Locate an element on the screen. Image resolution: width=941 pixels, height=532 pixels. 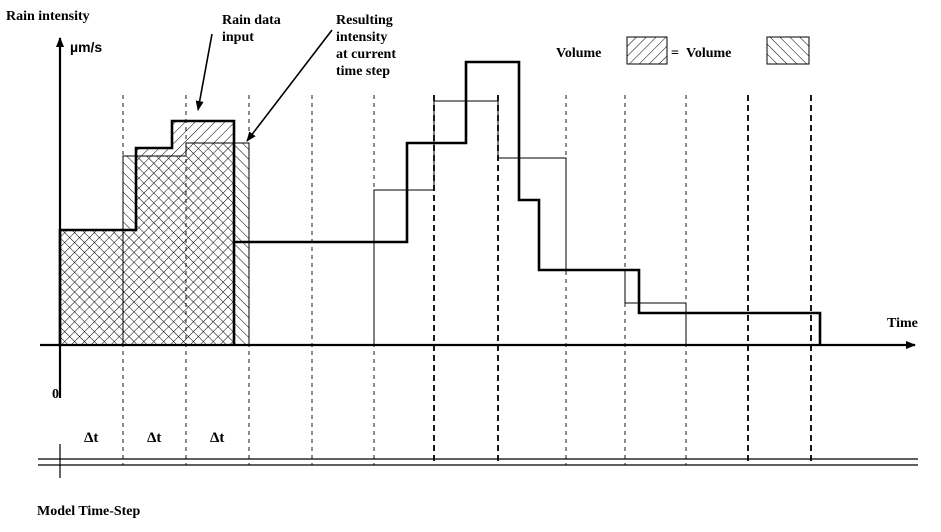
resulting-intensity-line-3: at current is located at coordinates (366, 54).